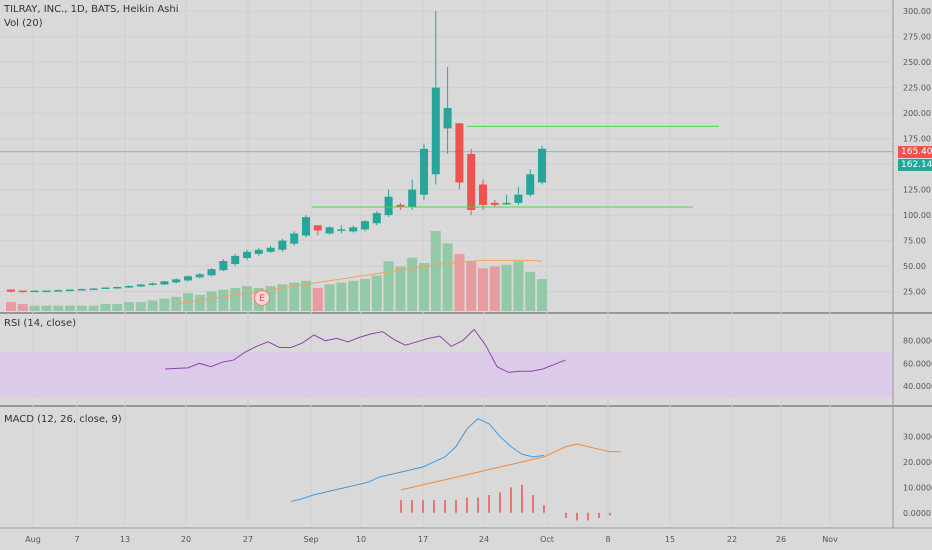 The height and width of the screenshot is (550, 932). Describe the element at coordinates (262, 298) in the screenshot. I see `earnings-event-marker: E` at that location.